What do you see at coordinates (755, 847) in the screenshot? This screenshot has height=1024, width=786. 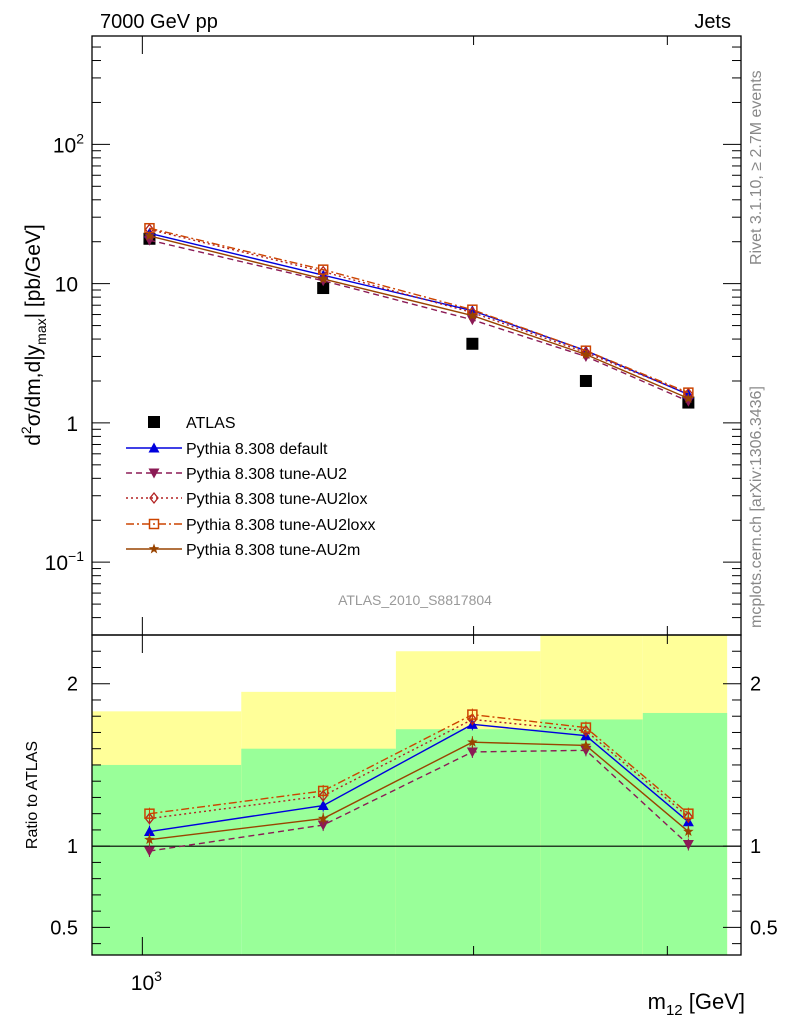 I see `ratio-y-tick-label-right: 1` at bounding box center [755, 847].